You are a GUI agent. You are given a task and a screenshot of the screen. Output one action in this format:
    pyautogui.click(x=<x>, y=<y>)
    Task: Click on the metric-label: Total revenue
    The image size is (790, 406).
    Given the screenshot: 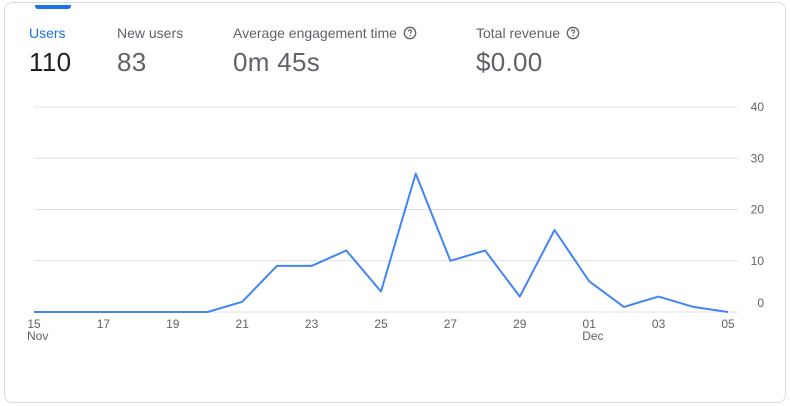 What is the action you would take?
    pyautogui.click(x=528, y=33)
    